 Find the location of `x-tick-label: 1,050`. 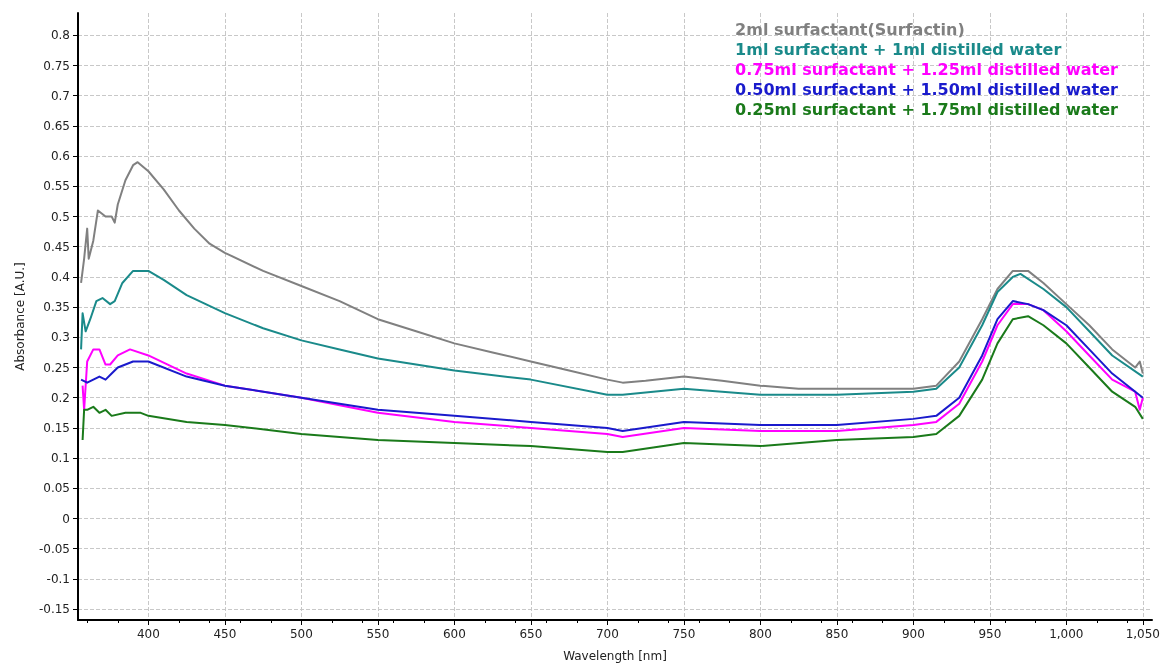

x-tick-label: 1,050 is located at coordinates (1142, 634).